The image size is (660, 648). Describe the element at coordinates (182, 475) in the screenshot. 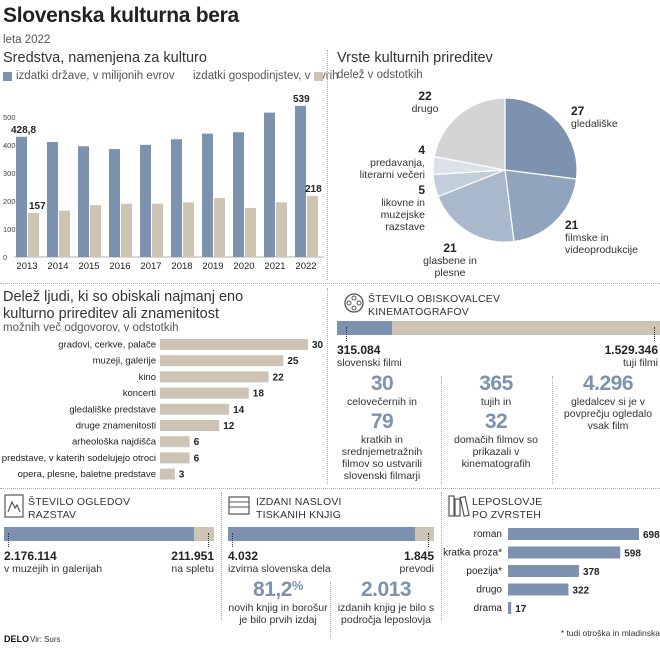

I see `bar-value: 3` at that location.